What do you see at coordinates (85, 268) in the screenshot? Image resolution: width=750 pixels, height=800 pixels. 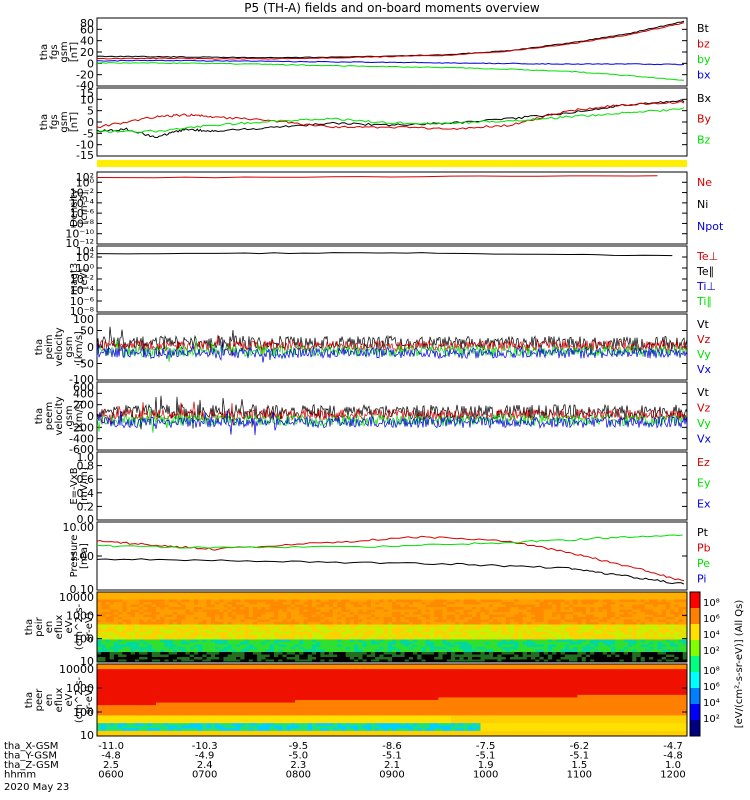 I see `y-tick-label: 10⁰` at bounding box center [85, 268].